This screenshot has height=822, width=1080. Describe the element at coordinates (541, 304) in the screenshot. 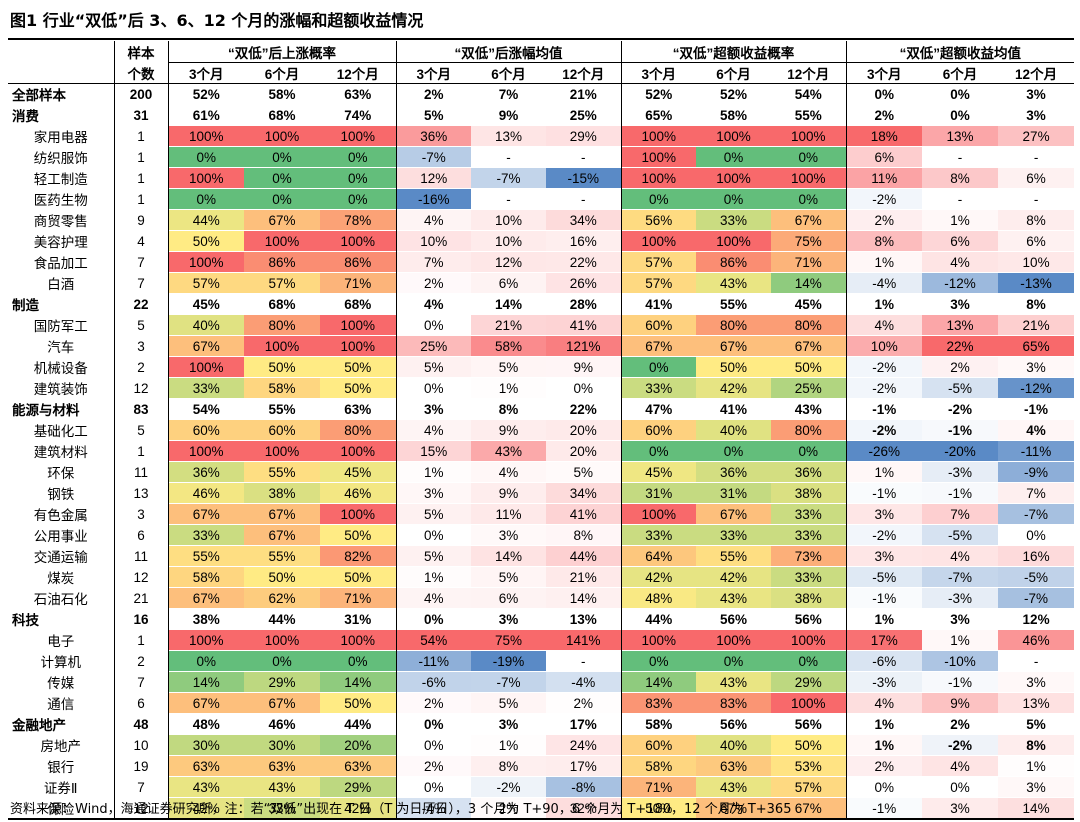

I see `table-row: 制造 22 45% 68% 68% 4% 14% 28% 41% 55% 45% 1% 3% 8%` at that location.